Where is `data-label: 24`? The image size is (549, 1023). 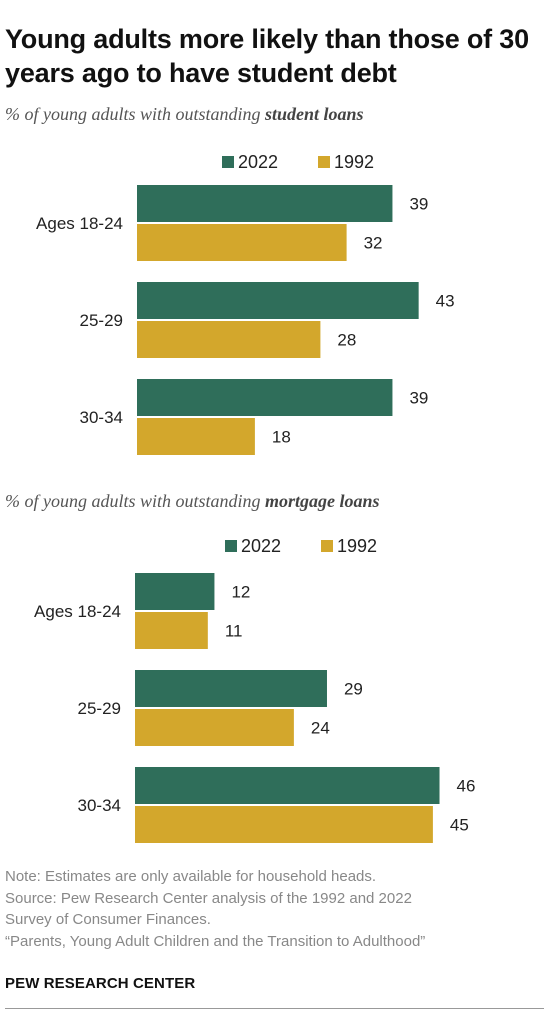
data-label: 24 is located at coordinates (320, 728).